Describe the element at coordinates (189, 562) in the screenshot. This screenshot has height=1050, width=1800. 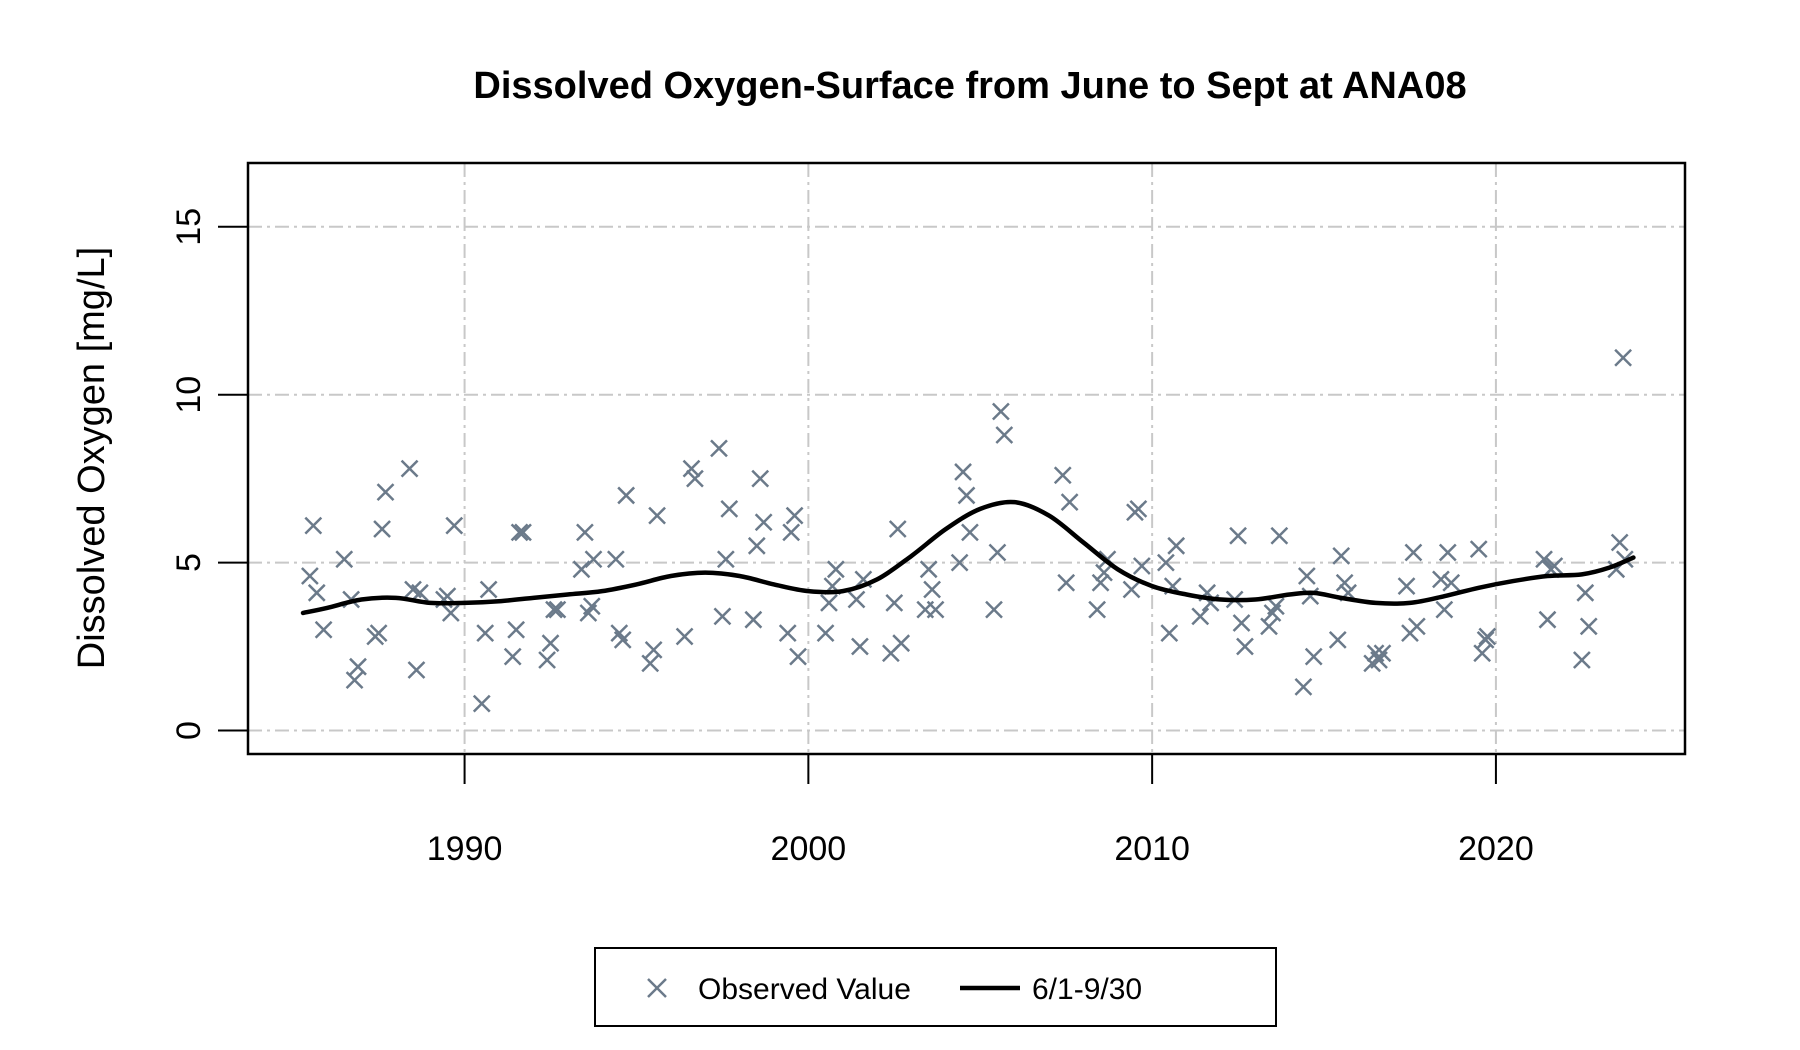
I see `y-tick-label: 5` at that location.